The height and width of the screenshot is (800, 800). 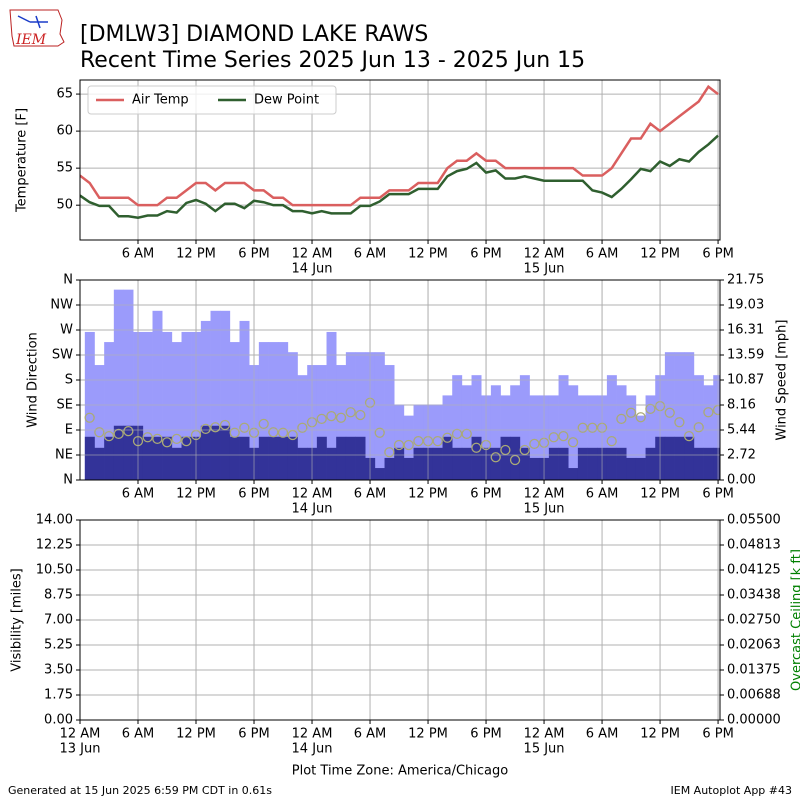 I want to click on line-series, so click(x=399, y=177).